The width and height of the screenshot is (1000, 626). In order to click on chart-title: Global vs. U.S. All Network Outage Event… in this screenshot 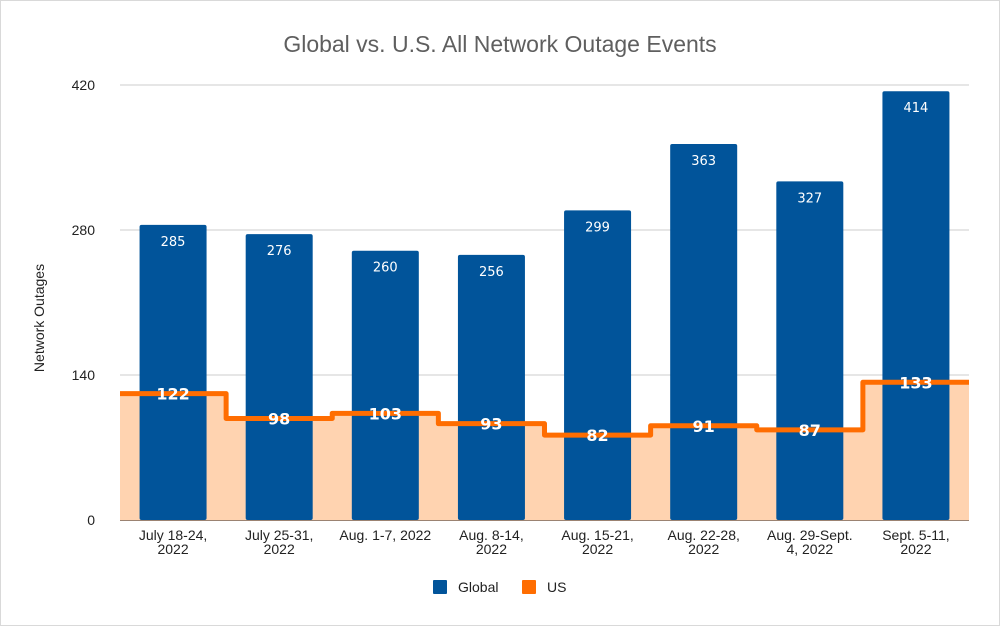, I will do `click(499, 44)`.